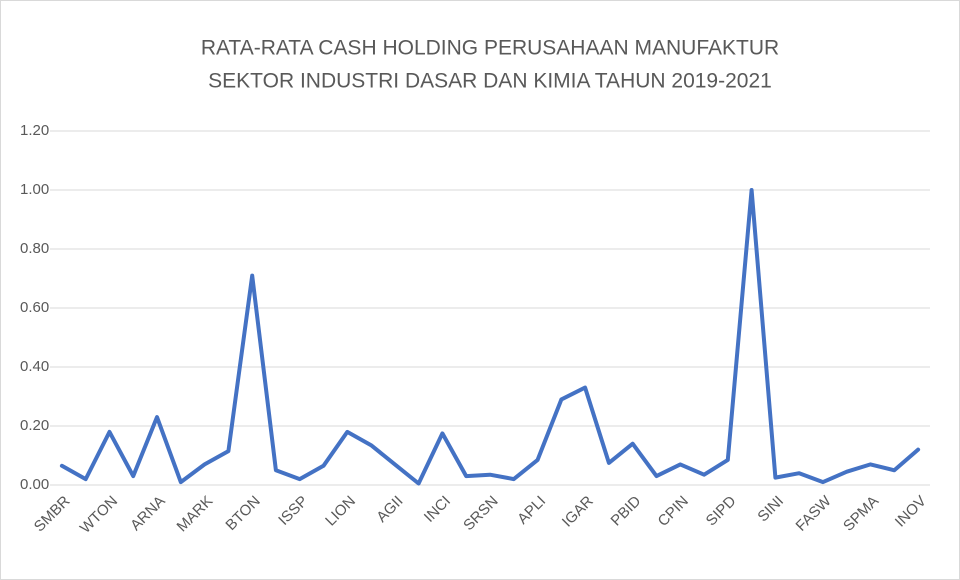 This screenshot has height=580, width=960. Describe the element at coordinates (34, 248) in the screenshot. I see `y-tick-label: 0.80` at that location.